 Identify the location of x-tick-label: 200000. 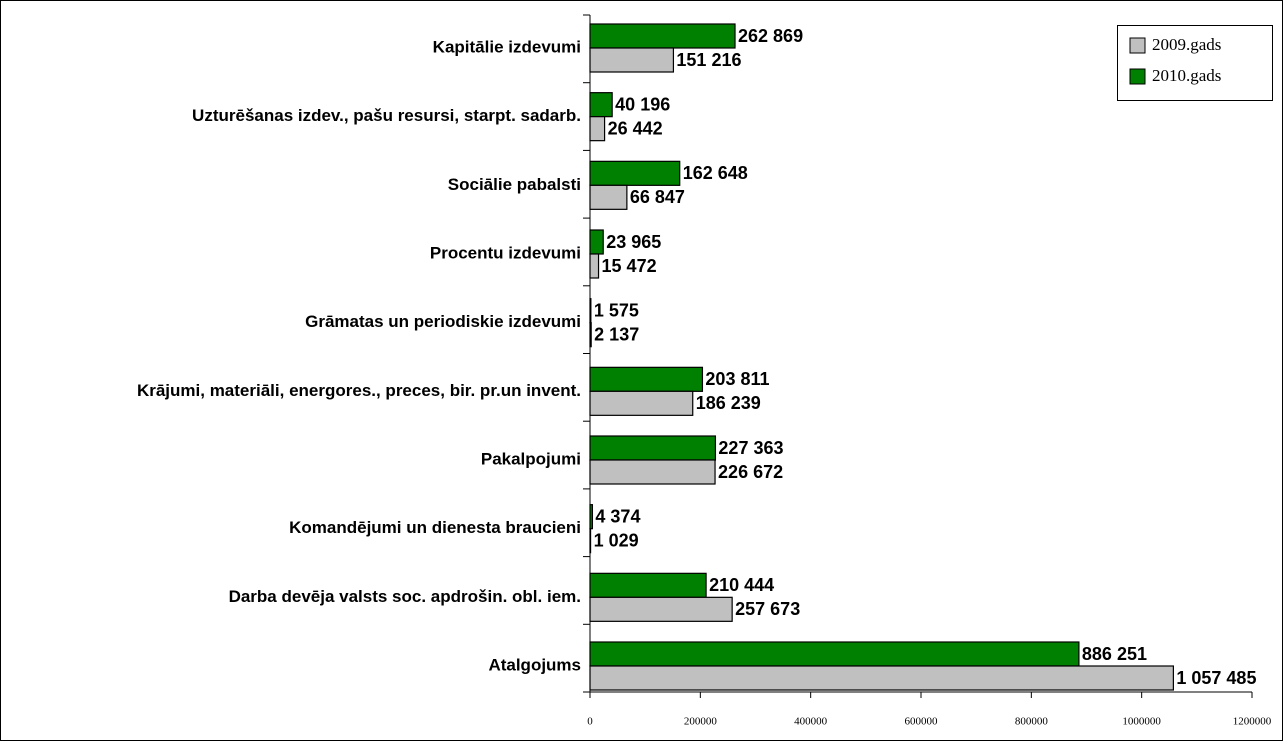
(701, 722).